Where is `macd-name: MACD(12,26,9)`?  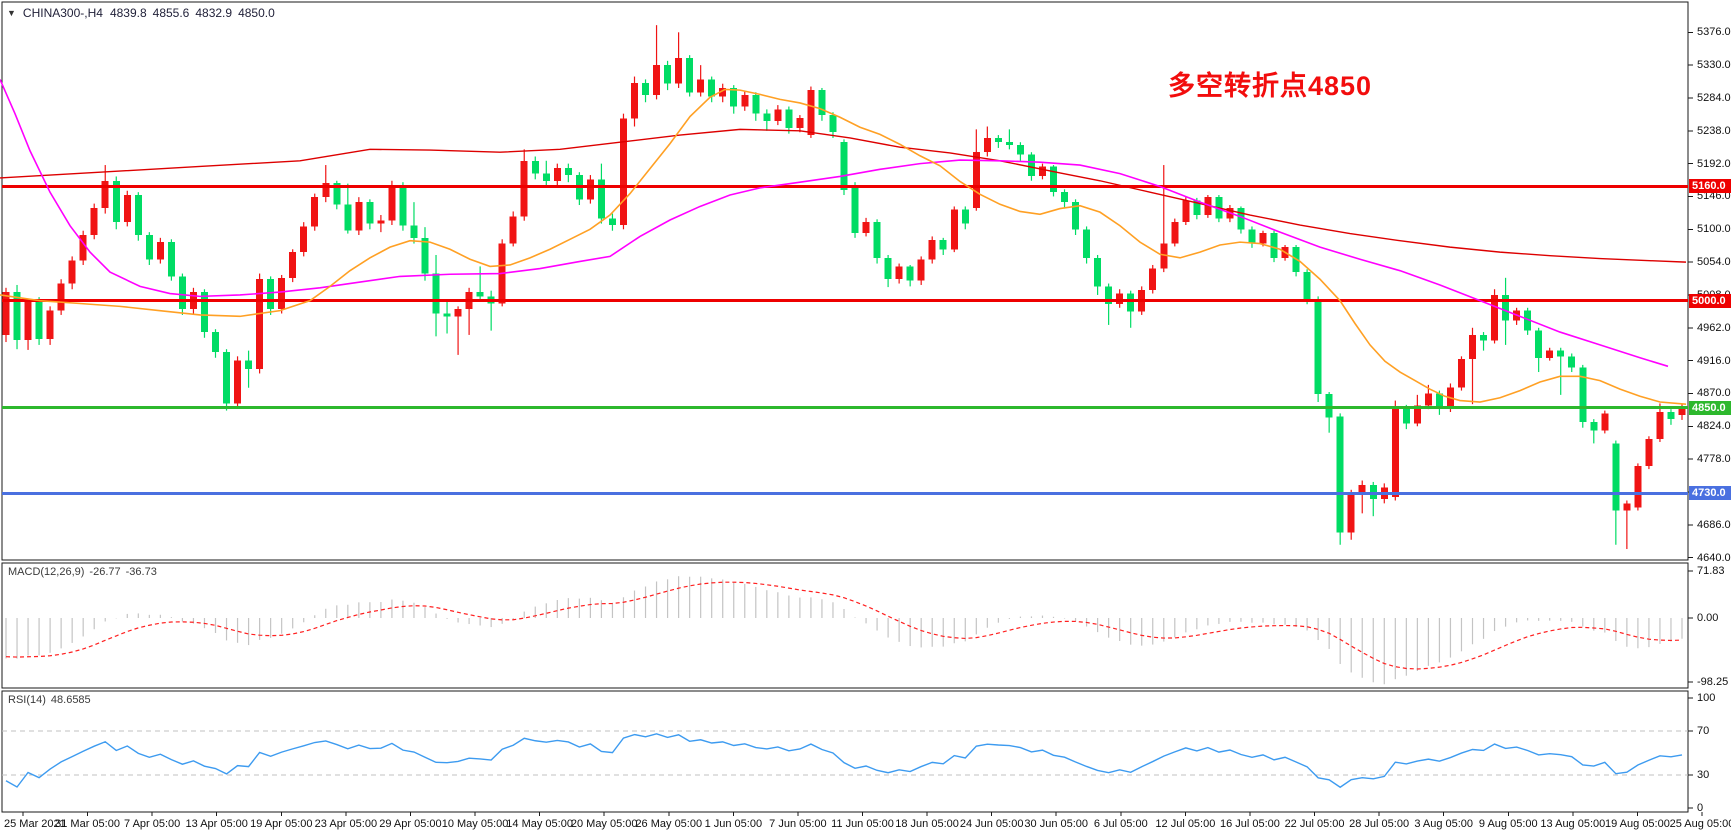 macd-name: MACD(12,26,9) is located at coordinates (46, 572).